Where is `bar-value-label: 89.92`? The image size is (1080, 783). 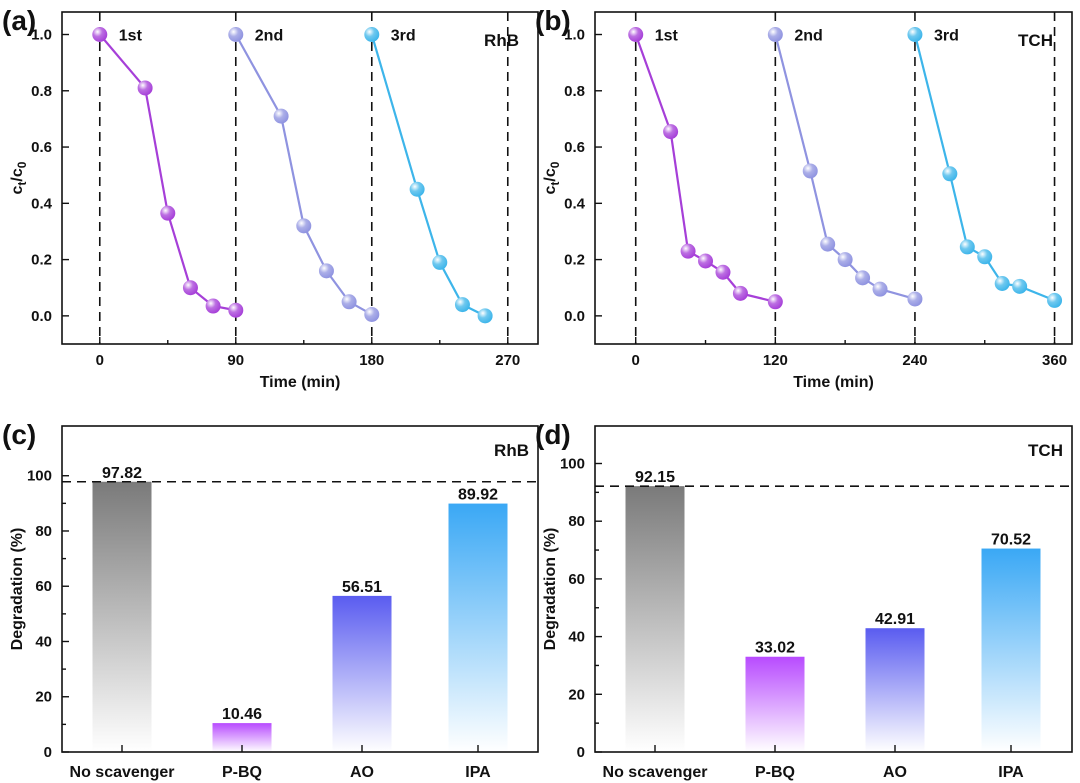
bar-value-label: 89.92 is located at coordinates (478, 495).